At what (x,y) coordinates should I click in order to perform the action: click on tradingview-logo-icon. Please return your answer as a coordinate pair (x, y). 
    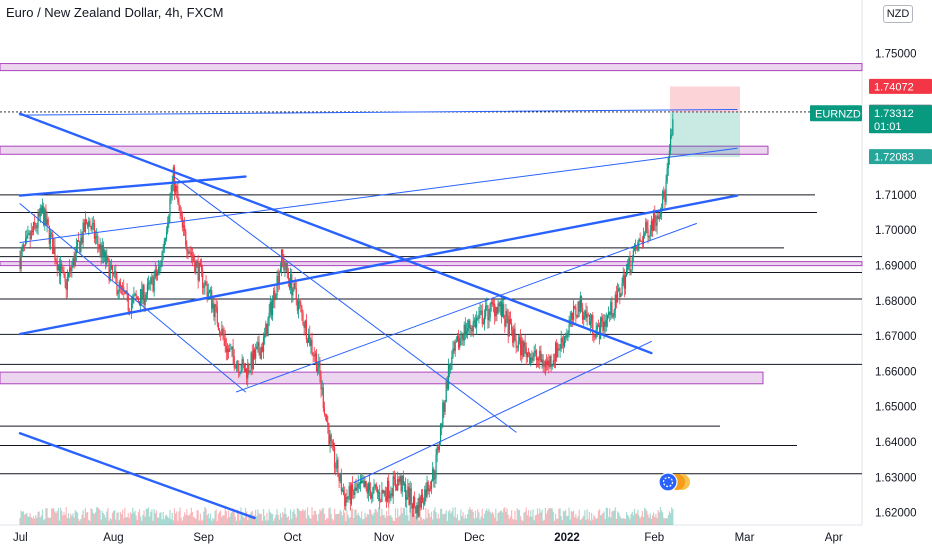
    Looking at the image, I should click on (675, 482).